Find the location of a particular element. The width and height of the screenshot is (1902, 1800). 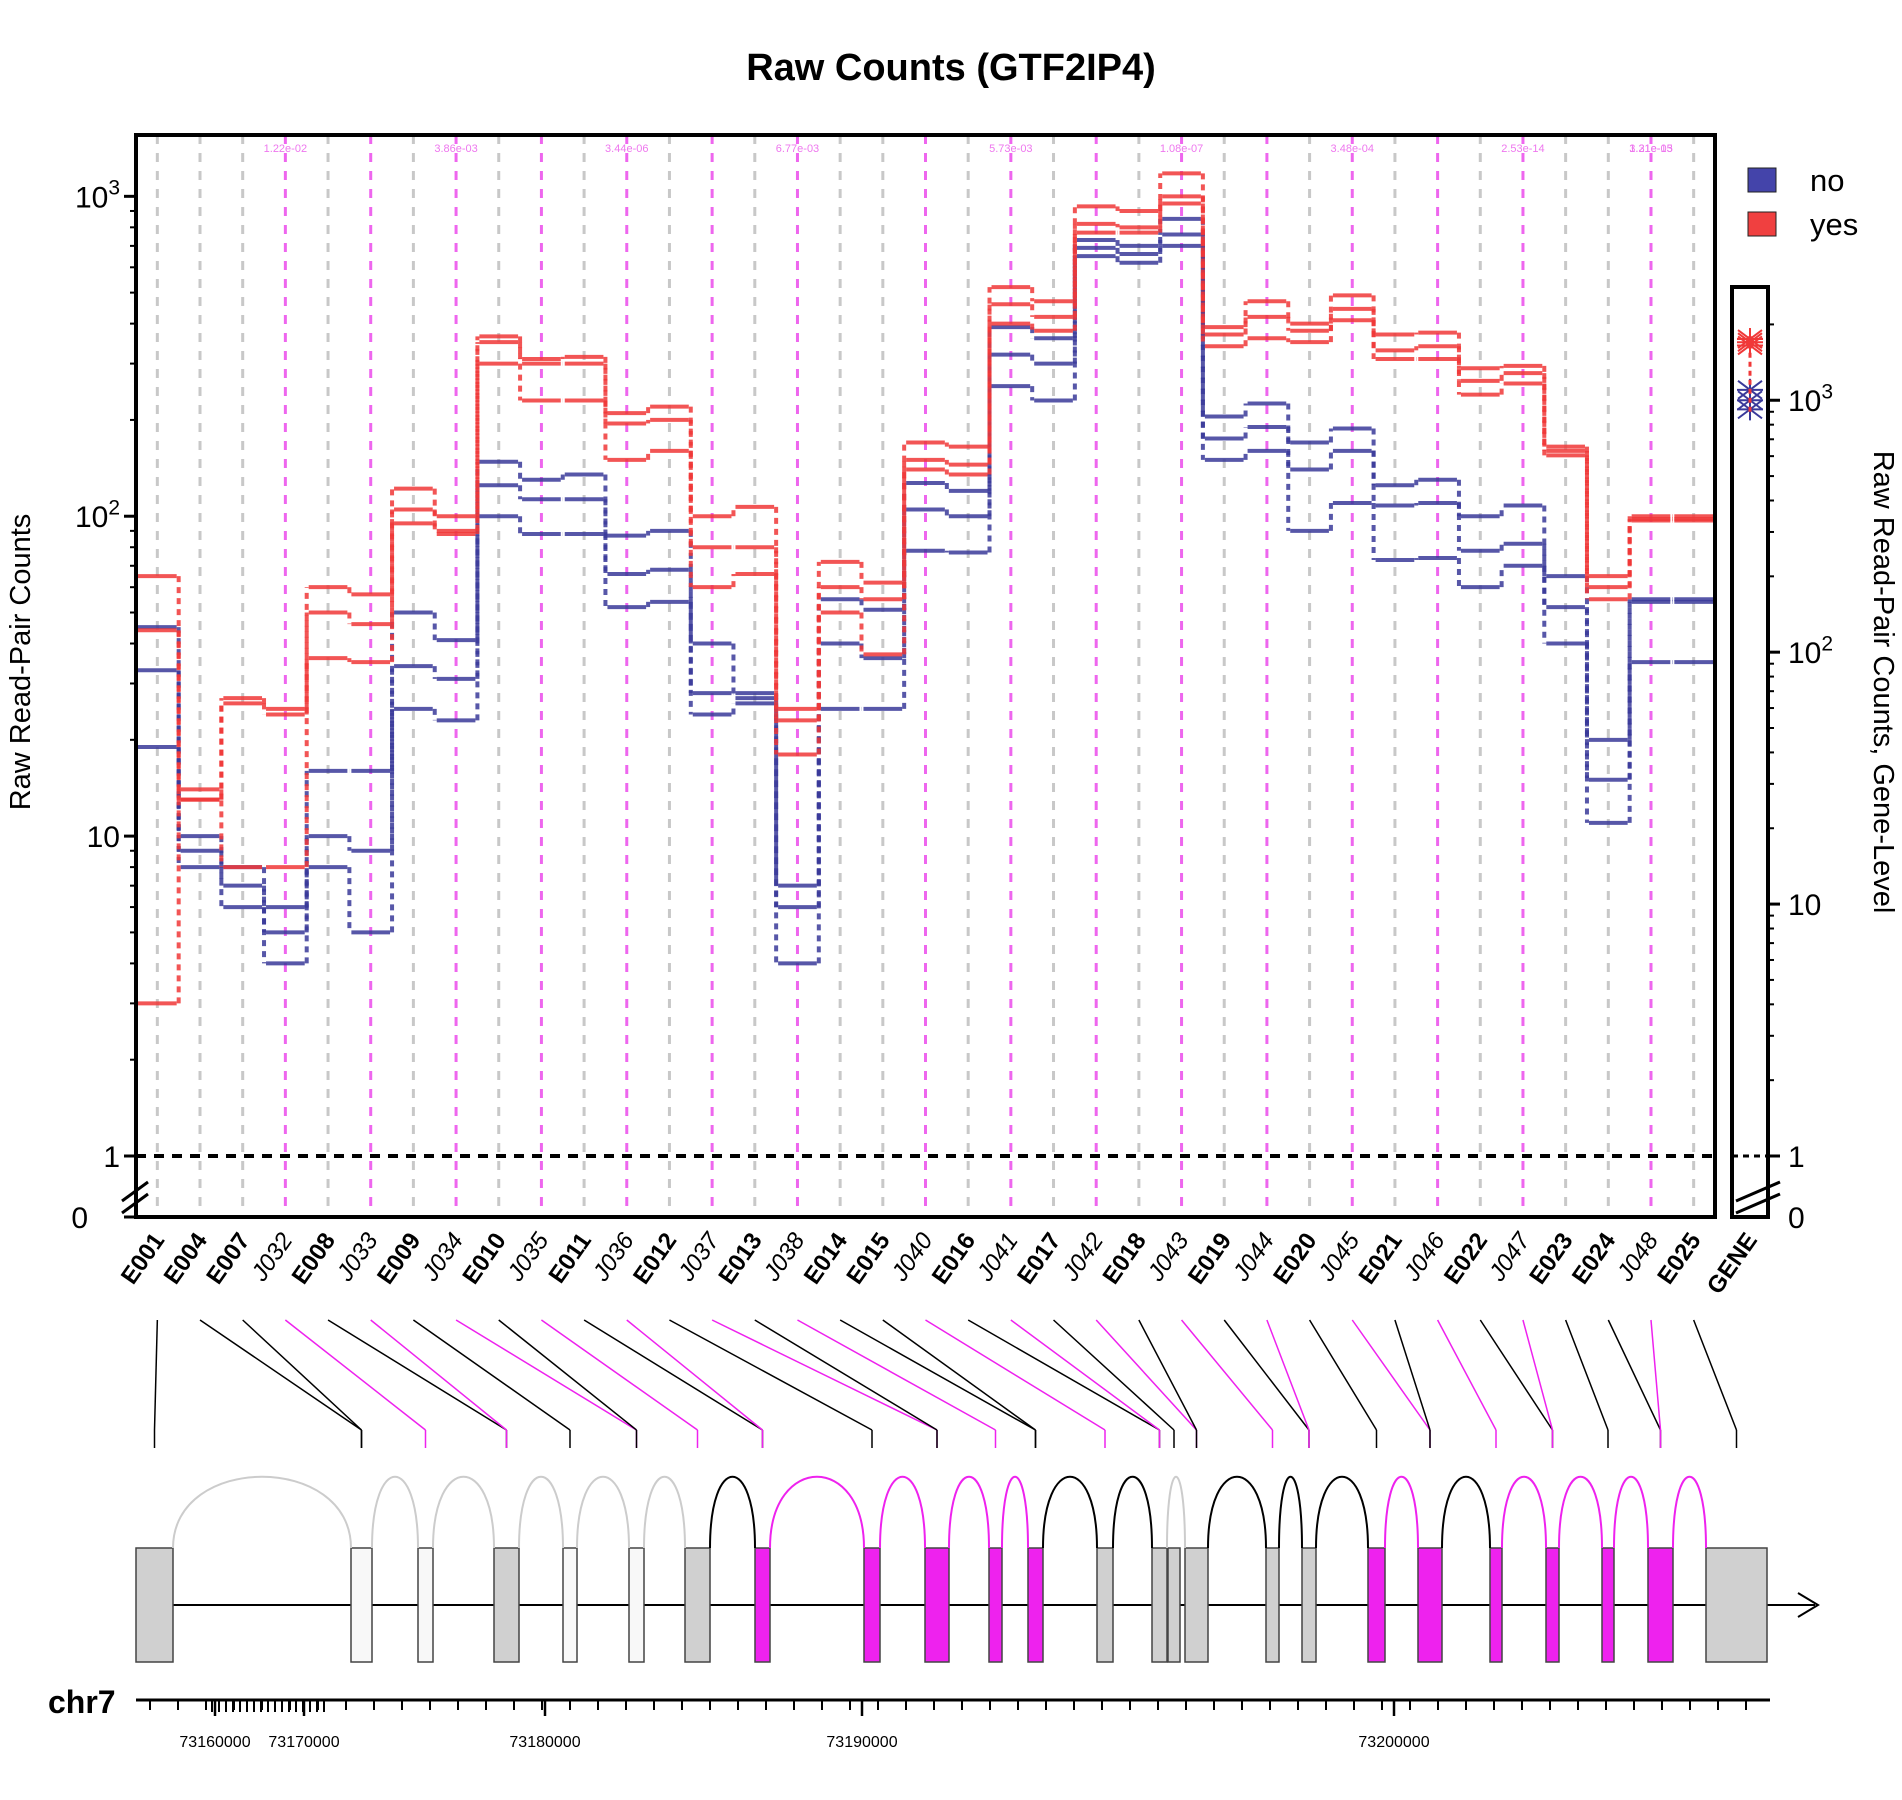

x-tick-label: J036 is located at coordinates (613, 1256).